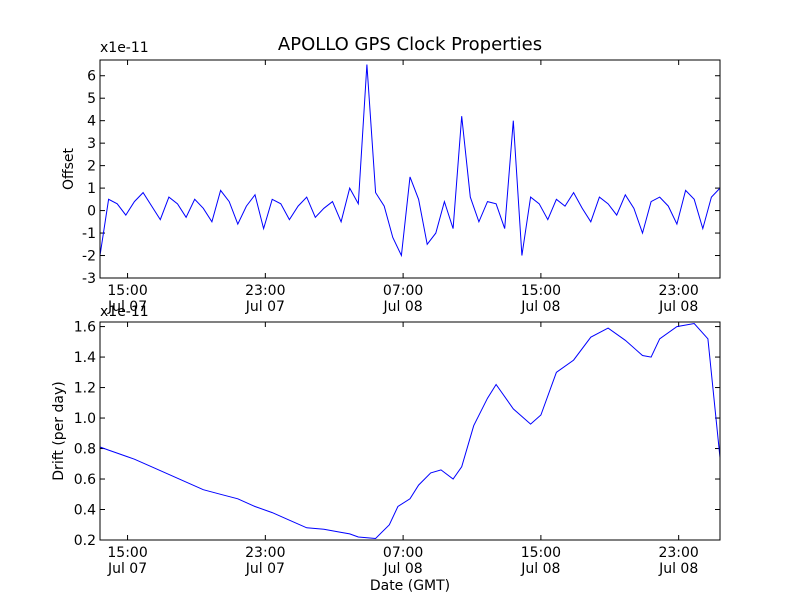  What do you see at coordinates (85, 480) in the screenshot?
I see `y-tick-label: 0.6` at bounding box center [85, 480].